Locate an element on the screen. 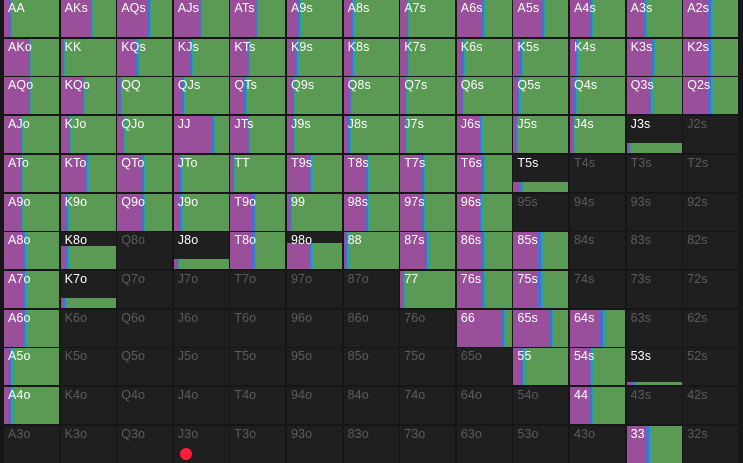 This screenshot has width=743, height=463. hand-cell-76s: 76s is located at coordinates (484, 289).